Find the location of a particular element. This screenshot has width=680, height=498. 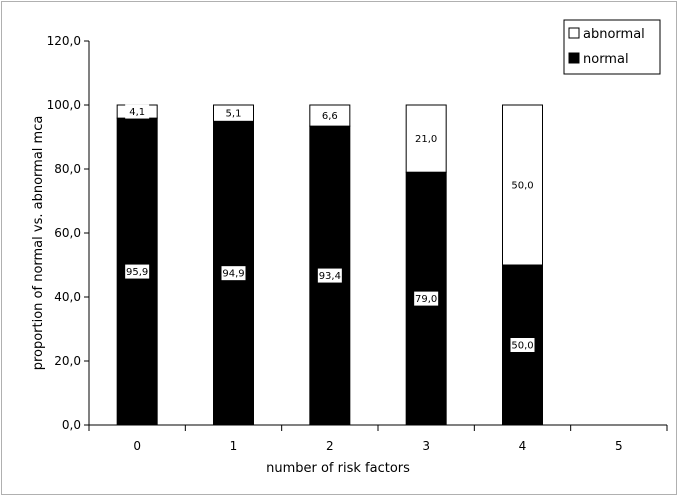

data-label-normal-3: 79,0 is located at coordinates (426, 299).